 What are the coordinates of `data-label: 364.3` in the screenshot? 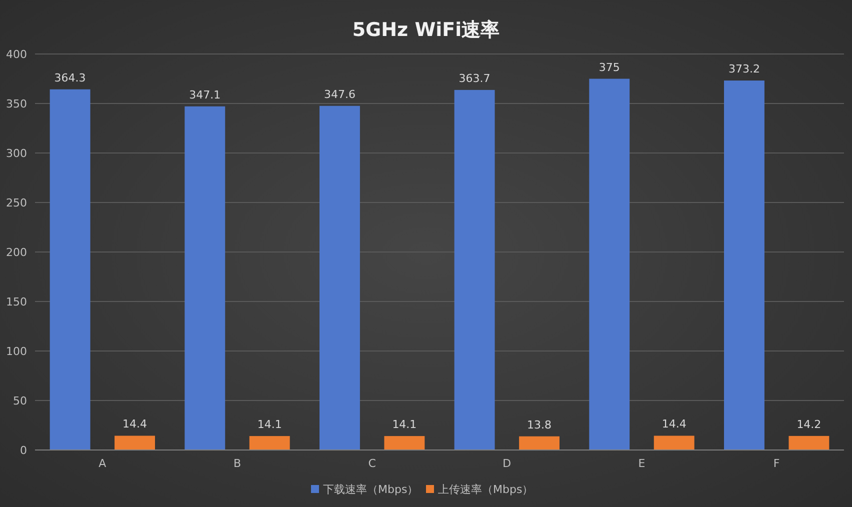 It's located at (70, 77).